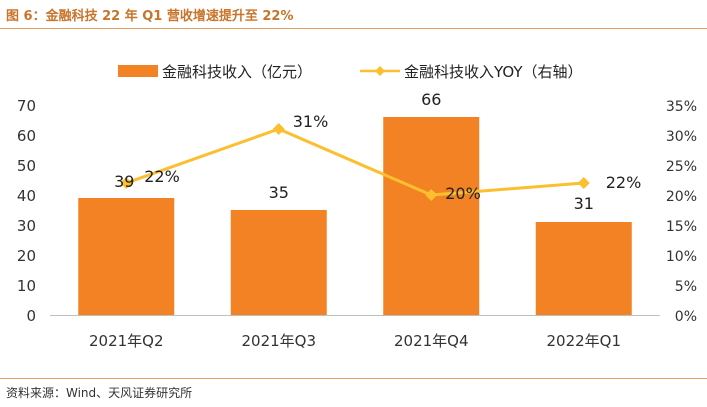 The image size is (707, 407). Describe the element at coordinates (31, 316) in the screenshot. I see `y-left-tick-label: 0` at that location.